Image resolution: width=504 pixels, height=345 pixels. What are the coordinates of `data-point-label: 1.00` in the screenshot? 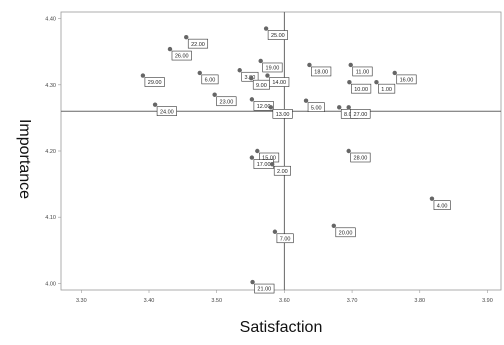 It's located at (387, 88).